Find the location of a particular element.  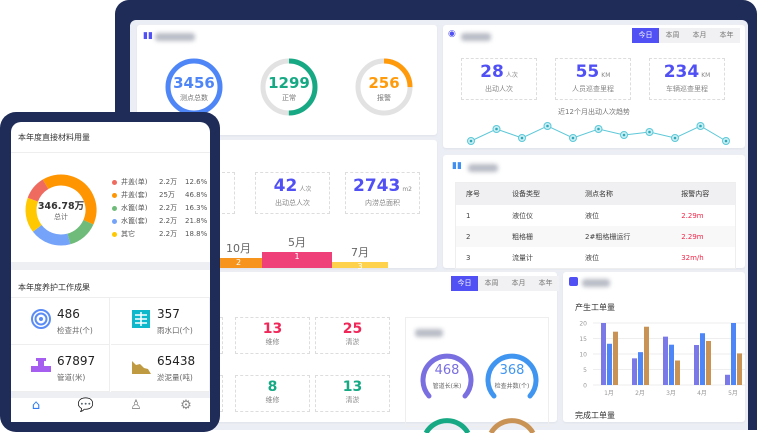

patrol-stat: 55 KM 人员巡查里程 is located at coordinates (593, 79).